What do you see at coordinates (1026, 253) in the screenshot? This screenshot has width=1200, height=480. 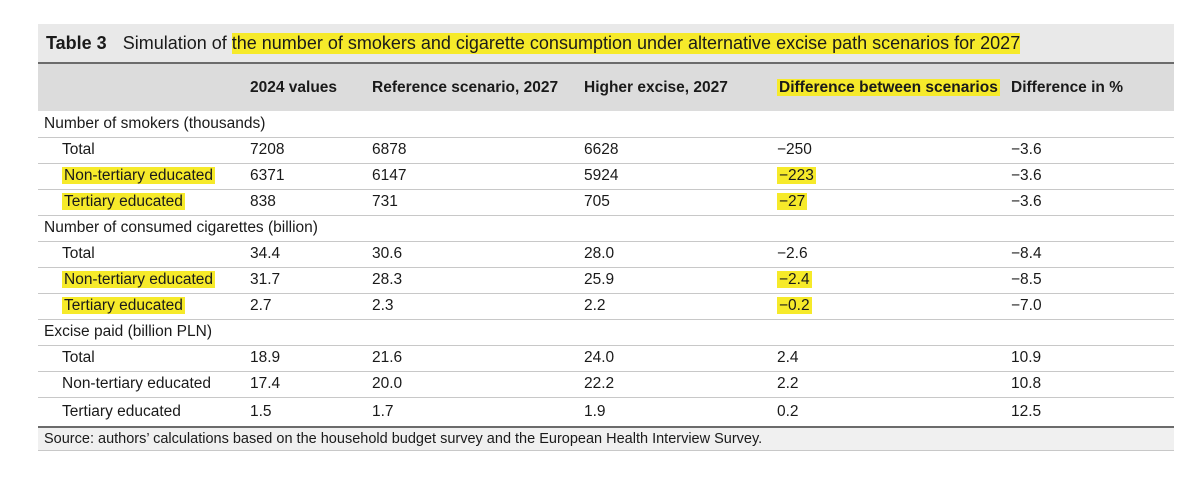 I see `cell: −8.4` at bounding box center [1026, 253].